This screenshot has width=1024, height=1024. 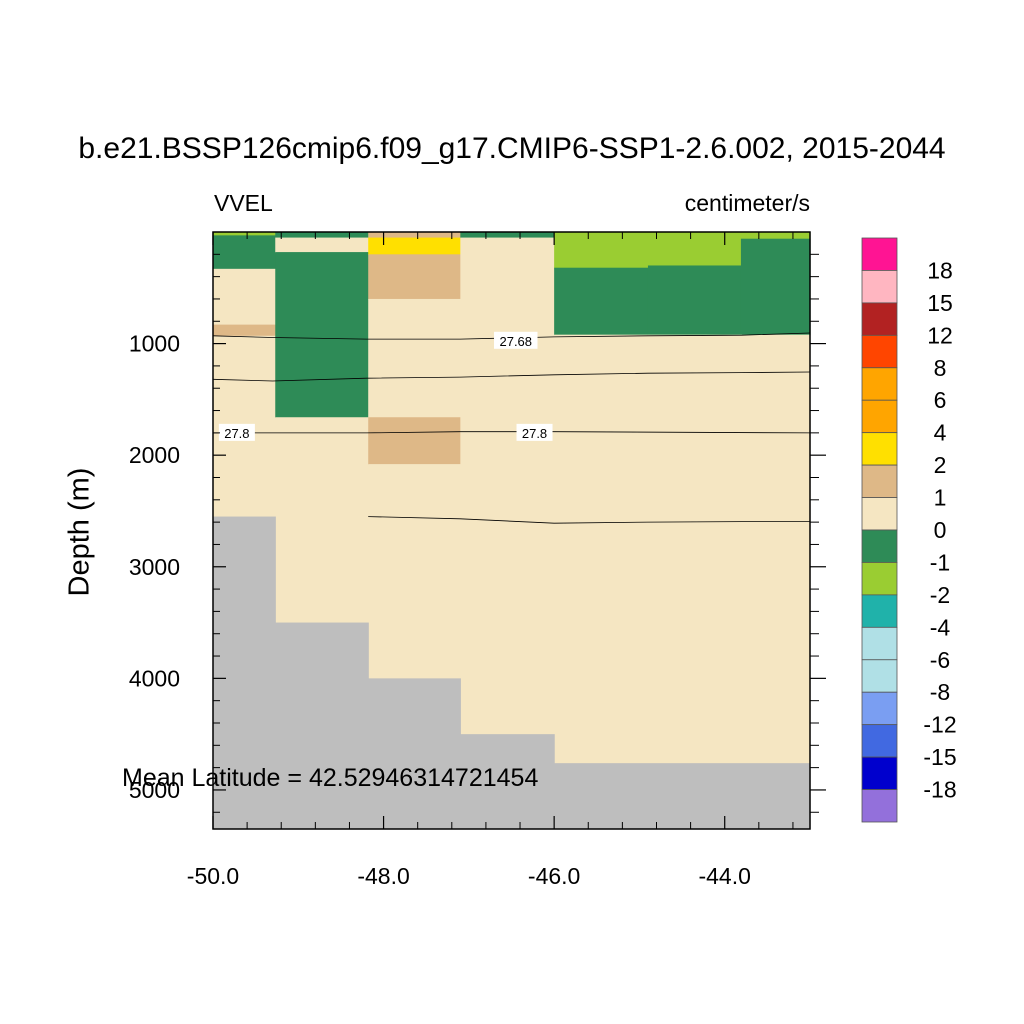 What do you see at coordinates (940, 335) in the screenshot?
I see `colorbar-label: 12` at bounding box center [940, 335].